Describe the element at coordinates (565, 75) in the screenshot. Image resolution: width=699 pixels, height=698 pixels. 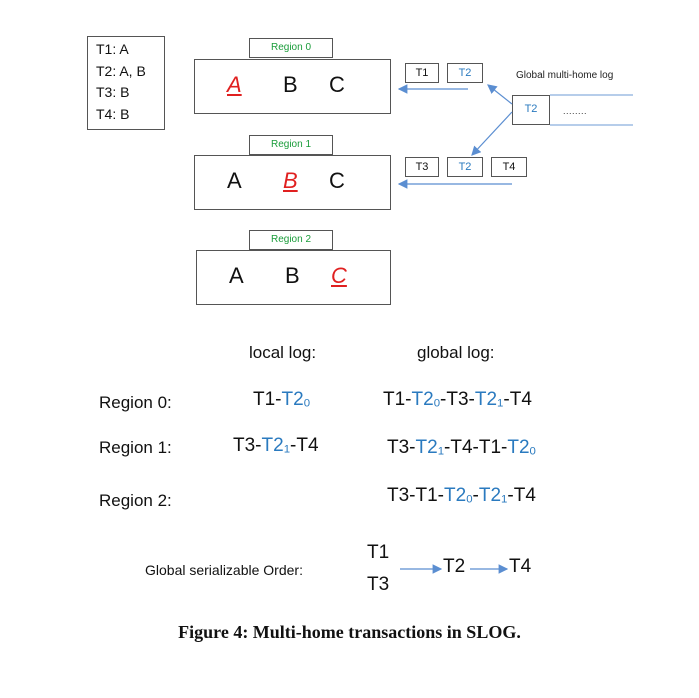
I see `global-multihome-log-label: Global multi-home log` at that location.